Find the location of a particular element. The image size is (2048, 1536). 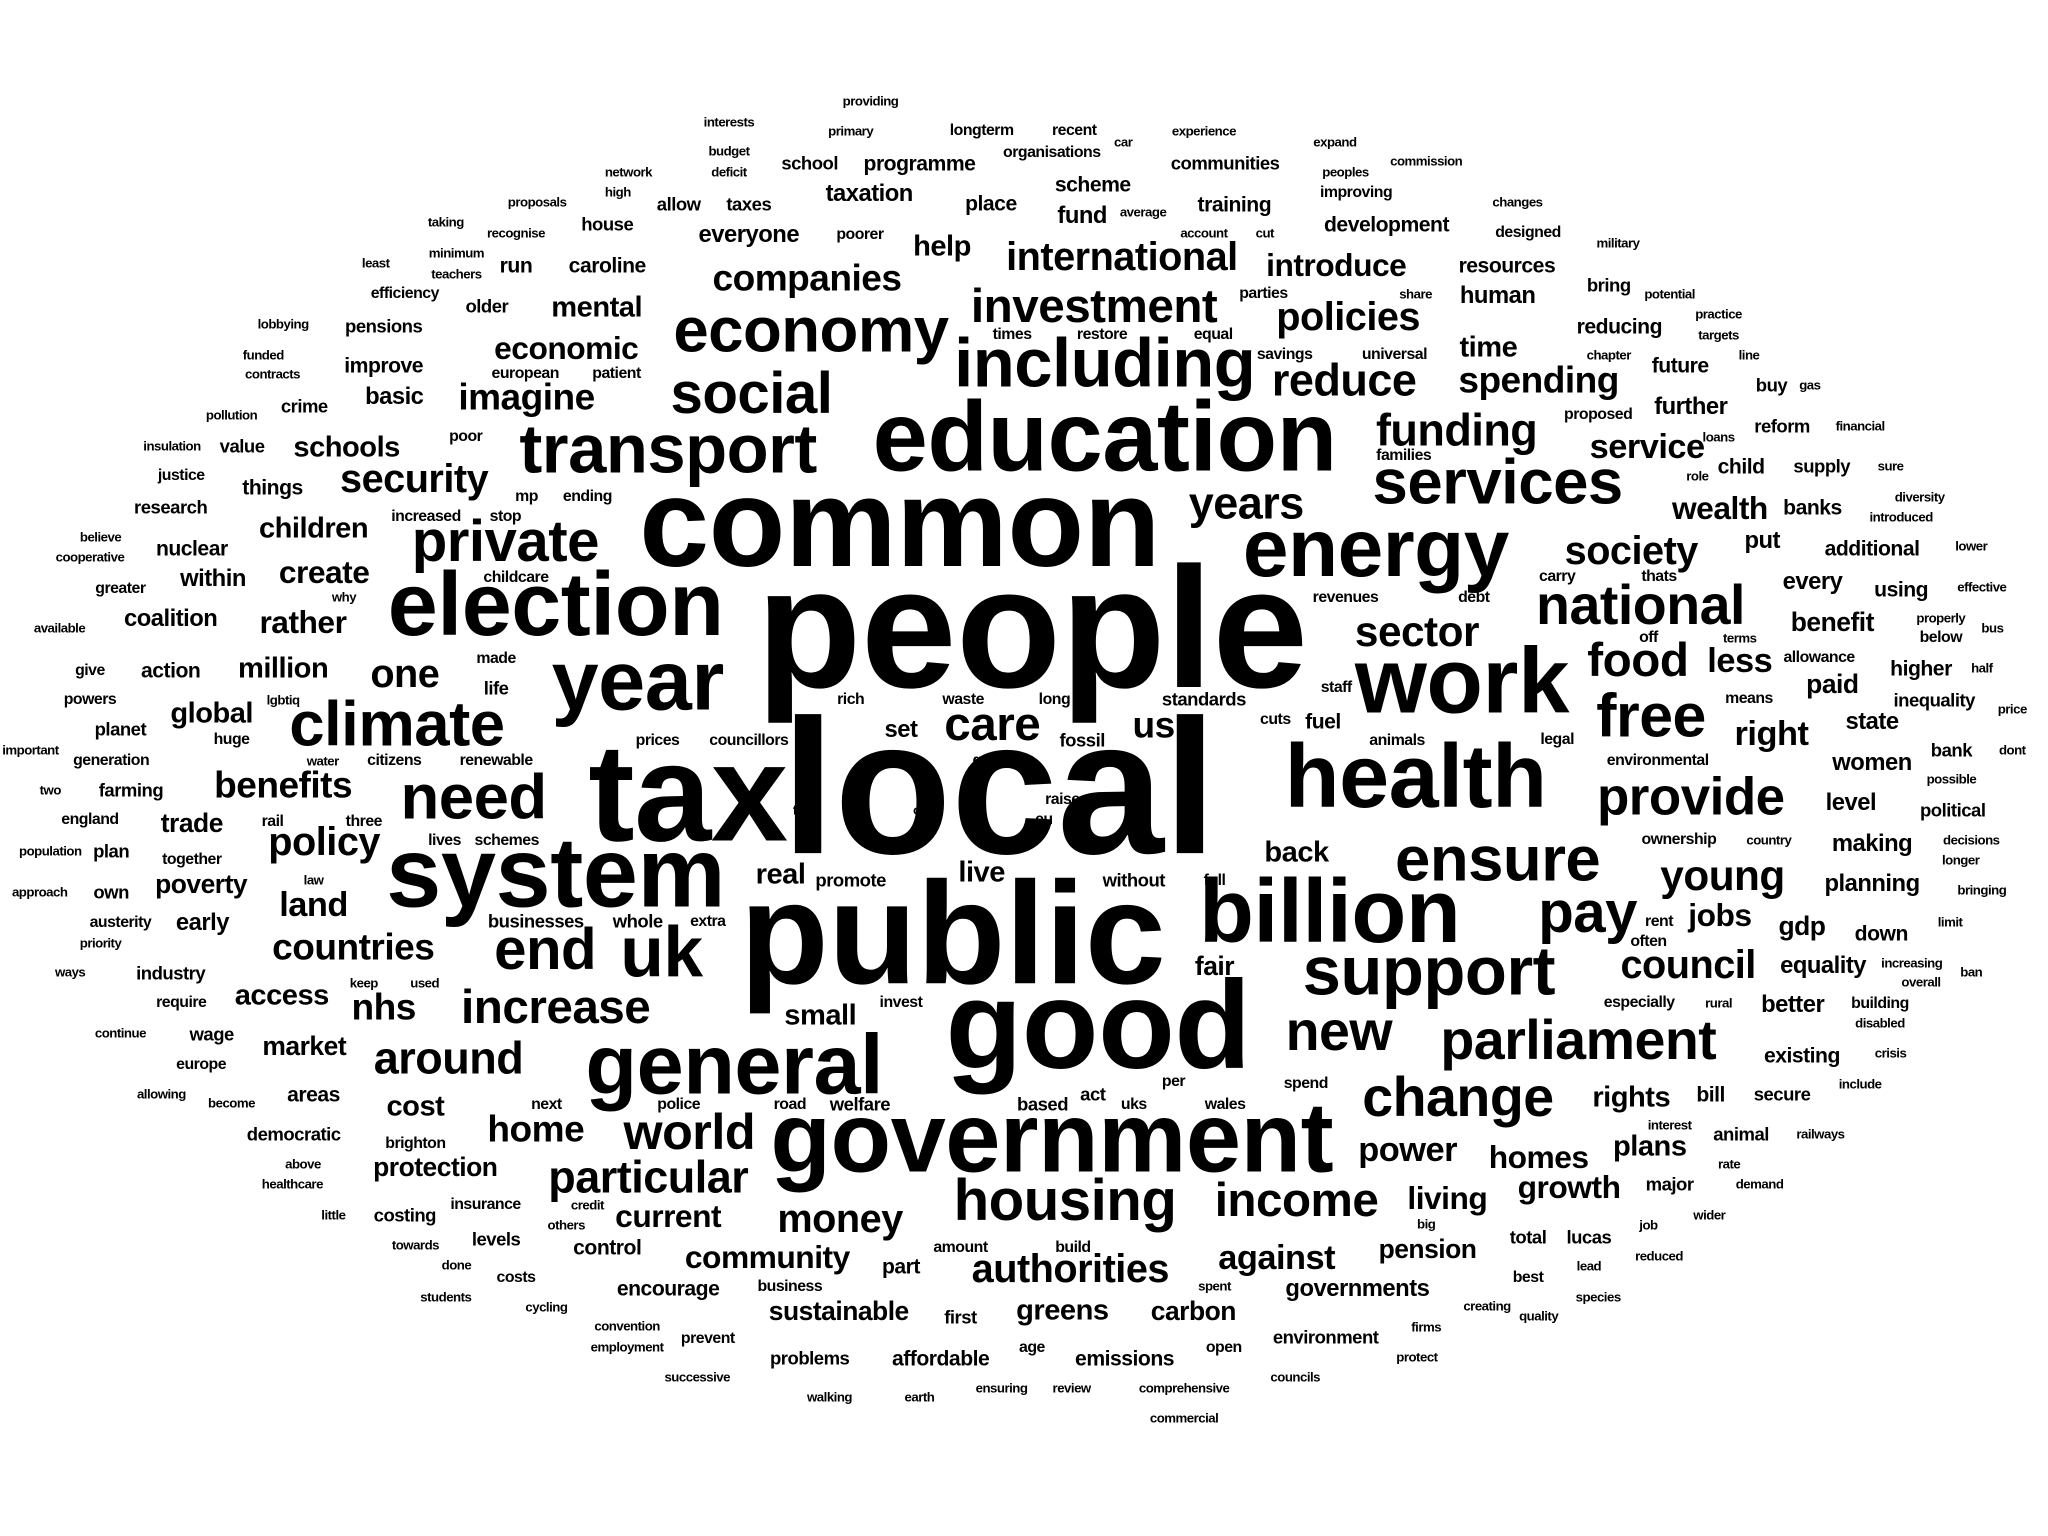

cloud-word-build: build is located at coordinates (1073, 1247).